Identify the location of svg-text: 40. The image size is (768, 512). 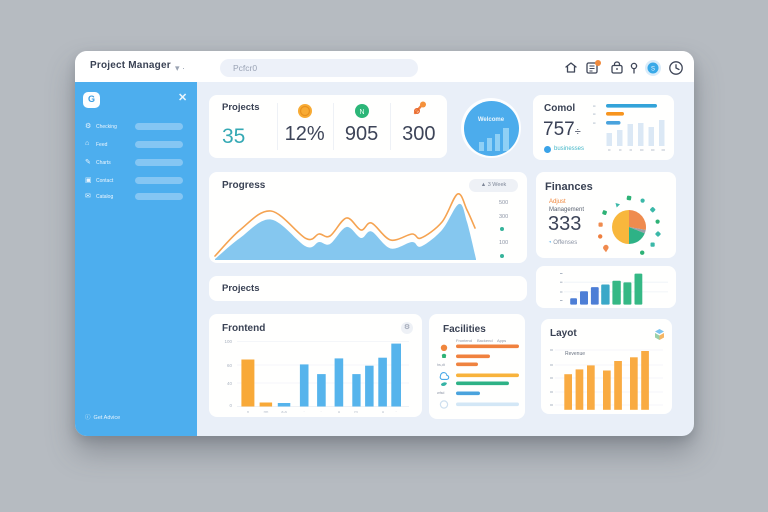
(230, 383).